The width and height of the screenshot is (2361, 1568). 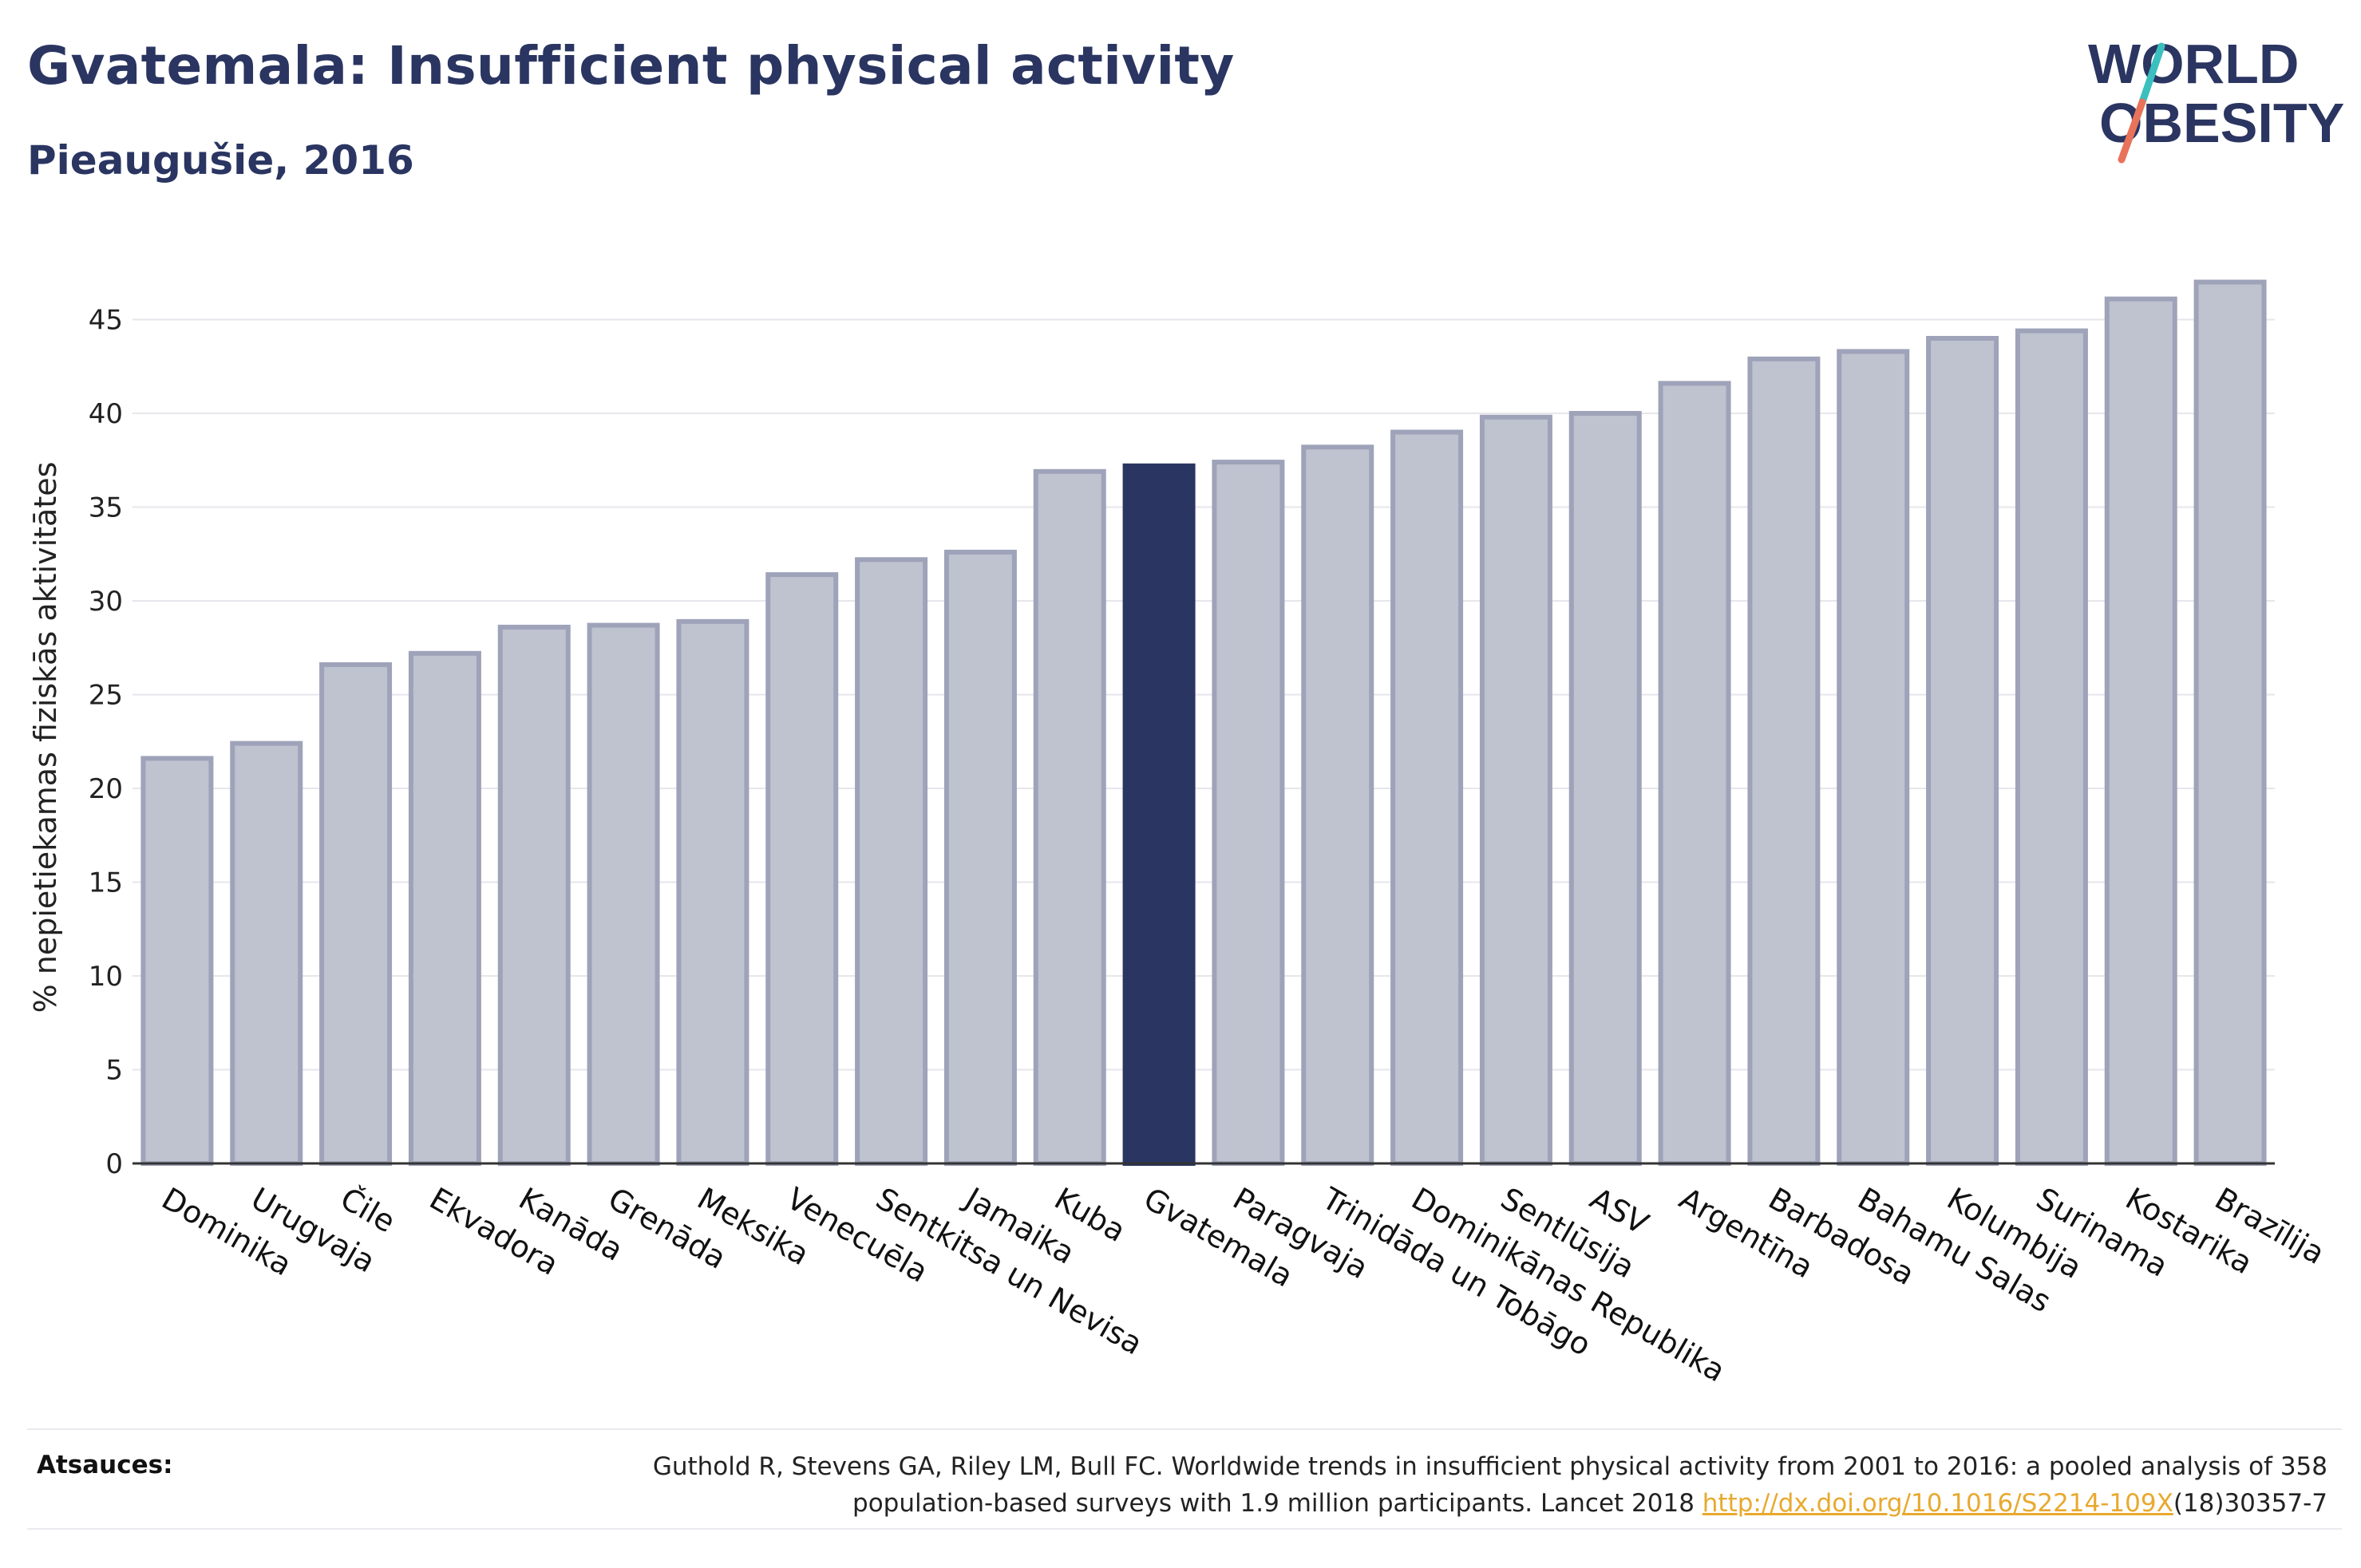 I want to click on source-line-2-end: (18)30357-7, so click(x=2250, y=1503).